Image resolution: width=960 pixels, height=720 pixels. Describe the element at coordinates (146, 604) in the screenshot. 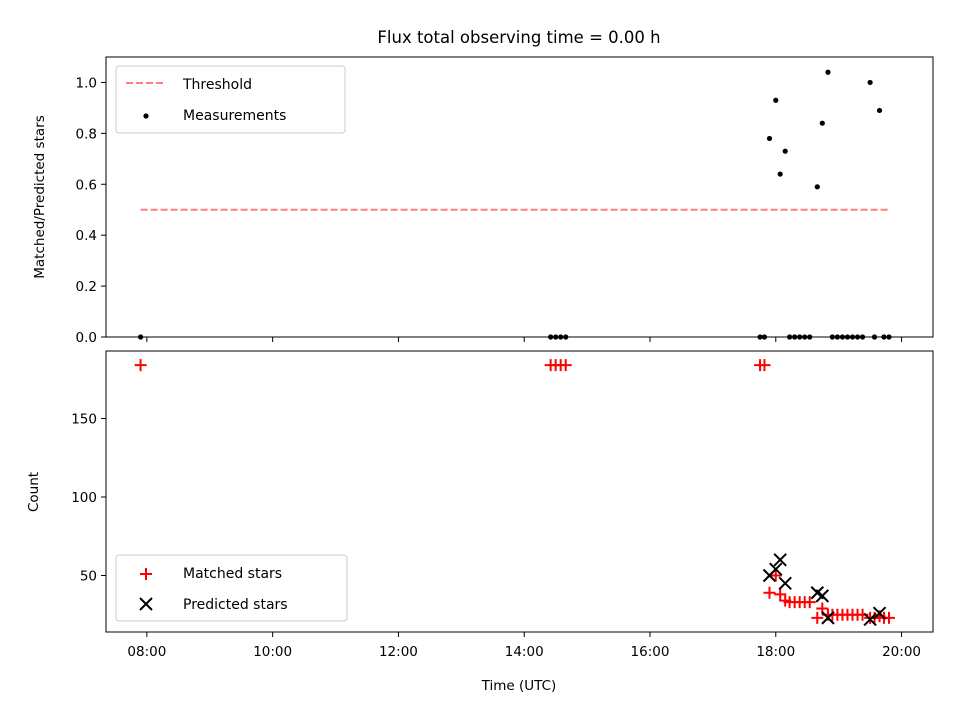

I see `predicted-stars-legend-marker` at that location.